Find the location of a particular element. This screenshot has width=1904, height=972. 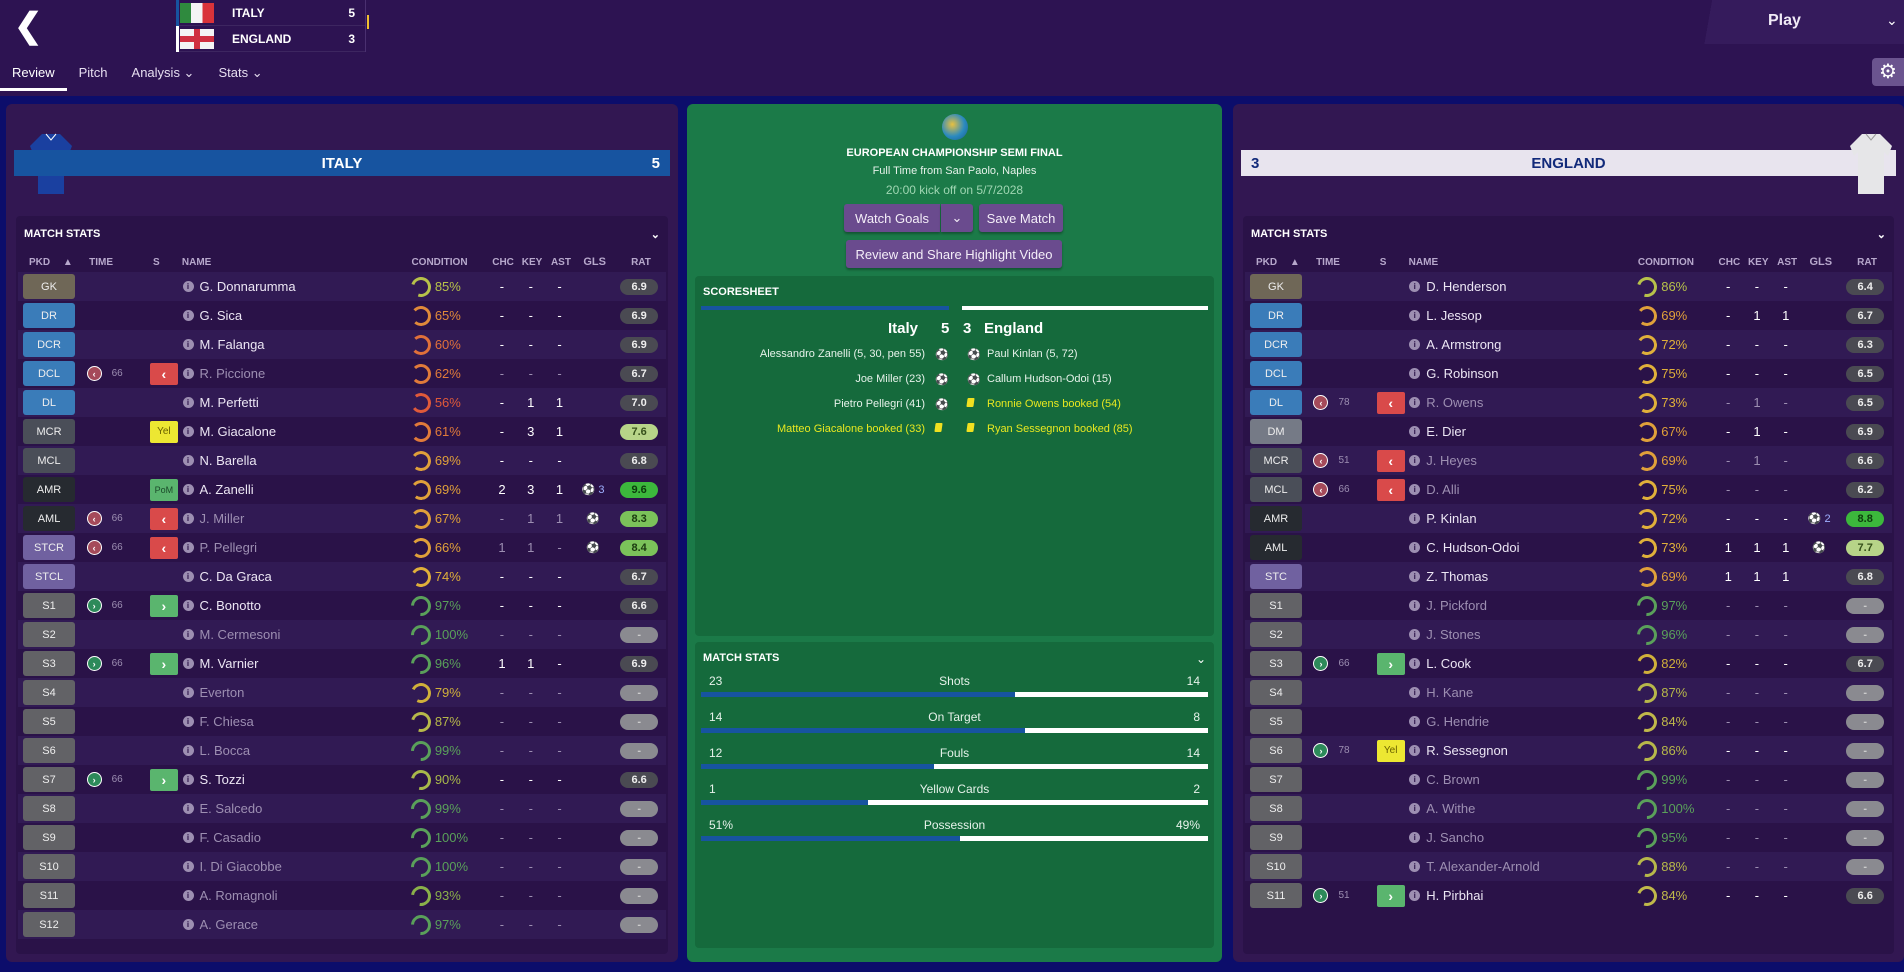

position-badge: DL is located at coordinates (1276, 402).